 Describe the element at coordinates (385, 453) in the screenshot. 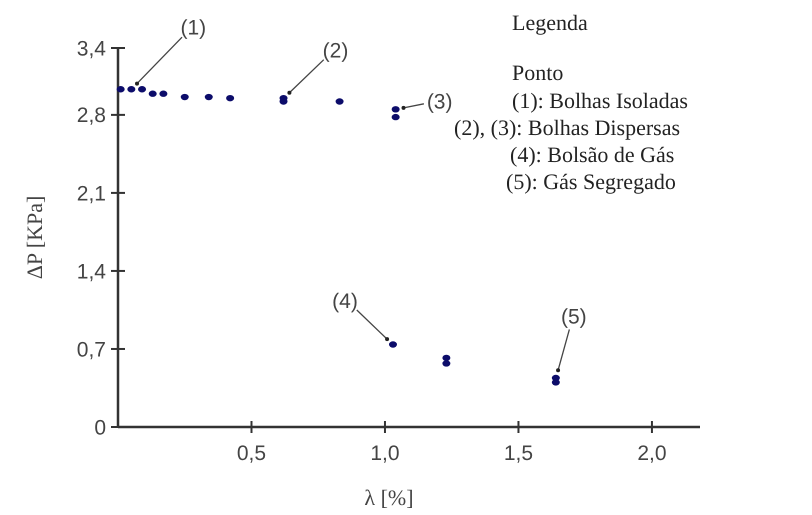

I see `x-tick-label: 1,0` at that location.